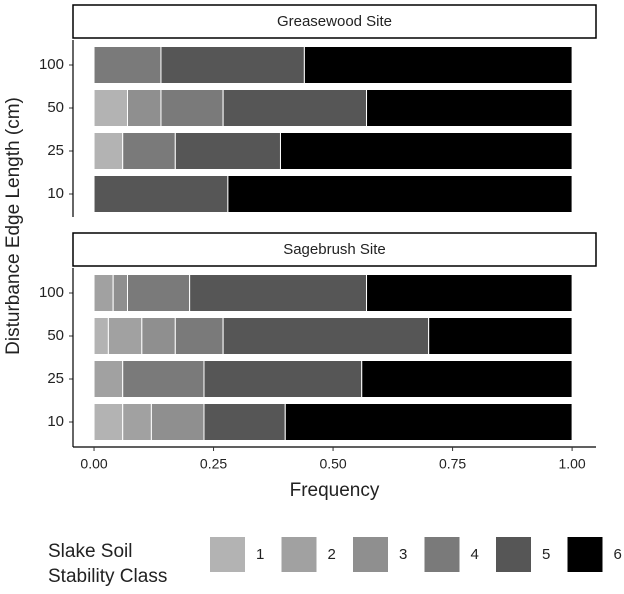 The width and height of the screenshot is (624, 594). What do you see at coordinates (335, 490) in the screenshot?
I see `x-axis-label: Frequency` at bounding box center [335, 490].